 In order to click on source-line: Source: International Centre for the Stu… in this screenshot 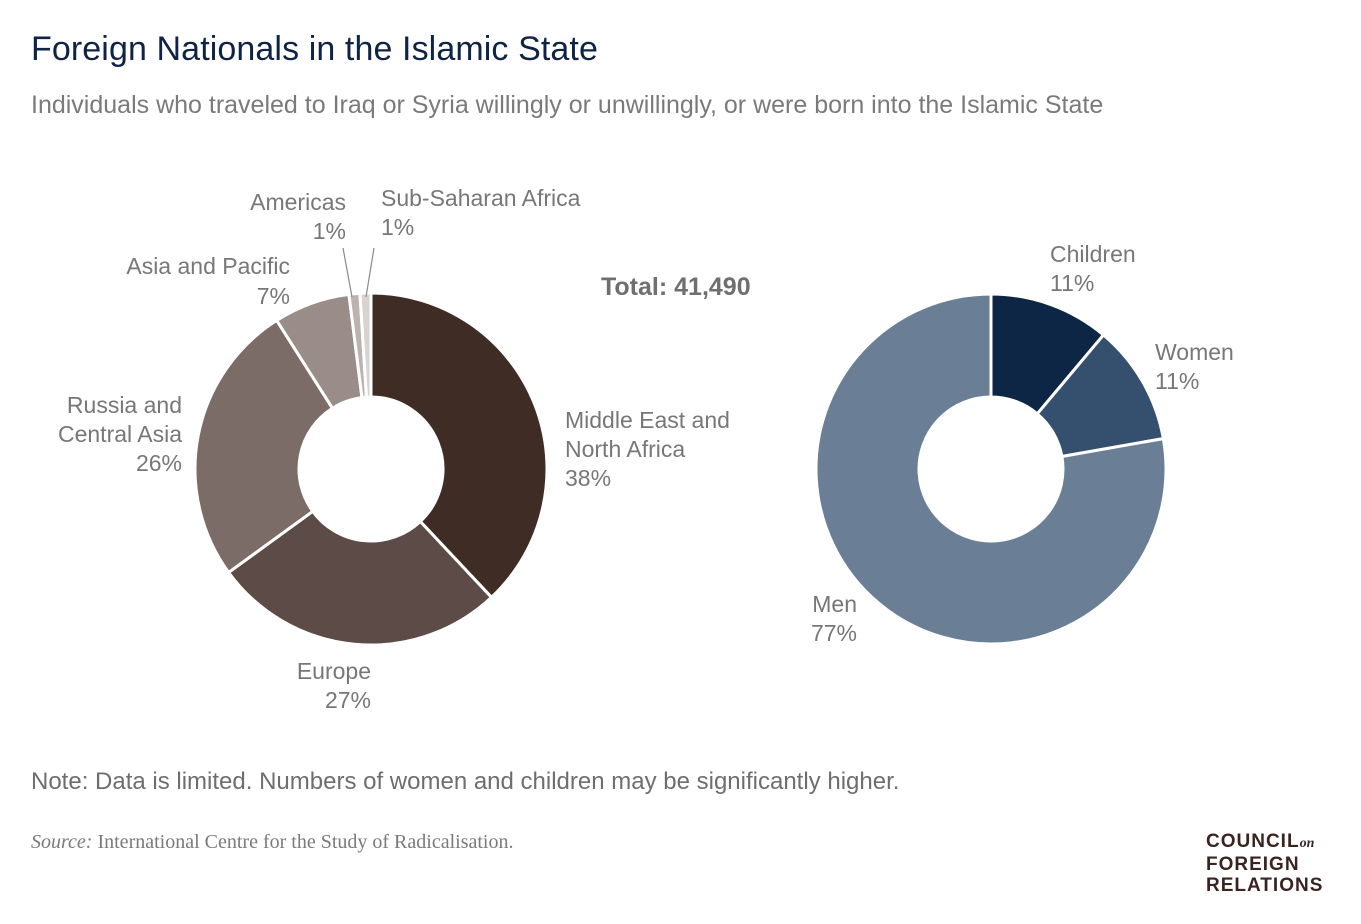, I will do `click(272, 842)`.